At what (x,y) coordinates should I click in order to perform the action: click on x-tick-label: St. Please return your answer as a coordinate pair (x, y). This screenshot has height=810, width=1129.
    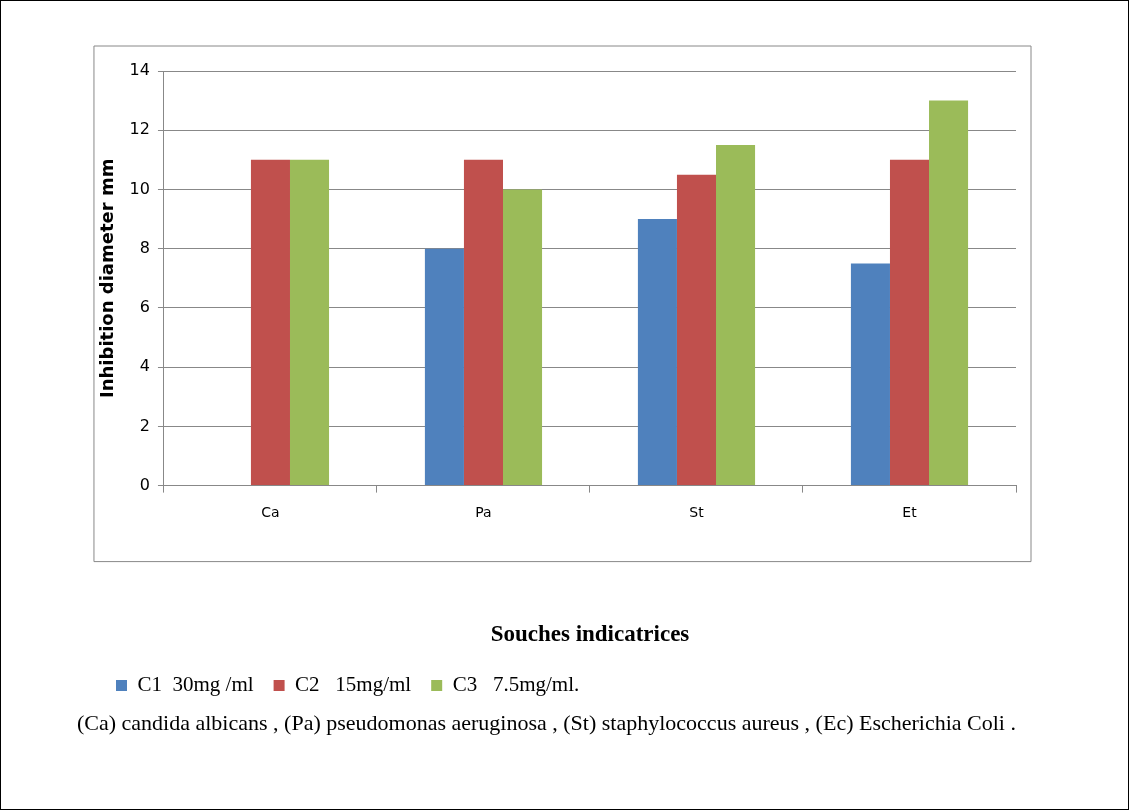
    Looking at the image, I should click on (697, 511).